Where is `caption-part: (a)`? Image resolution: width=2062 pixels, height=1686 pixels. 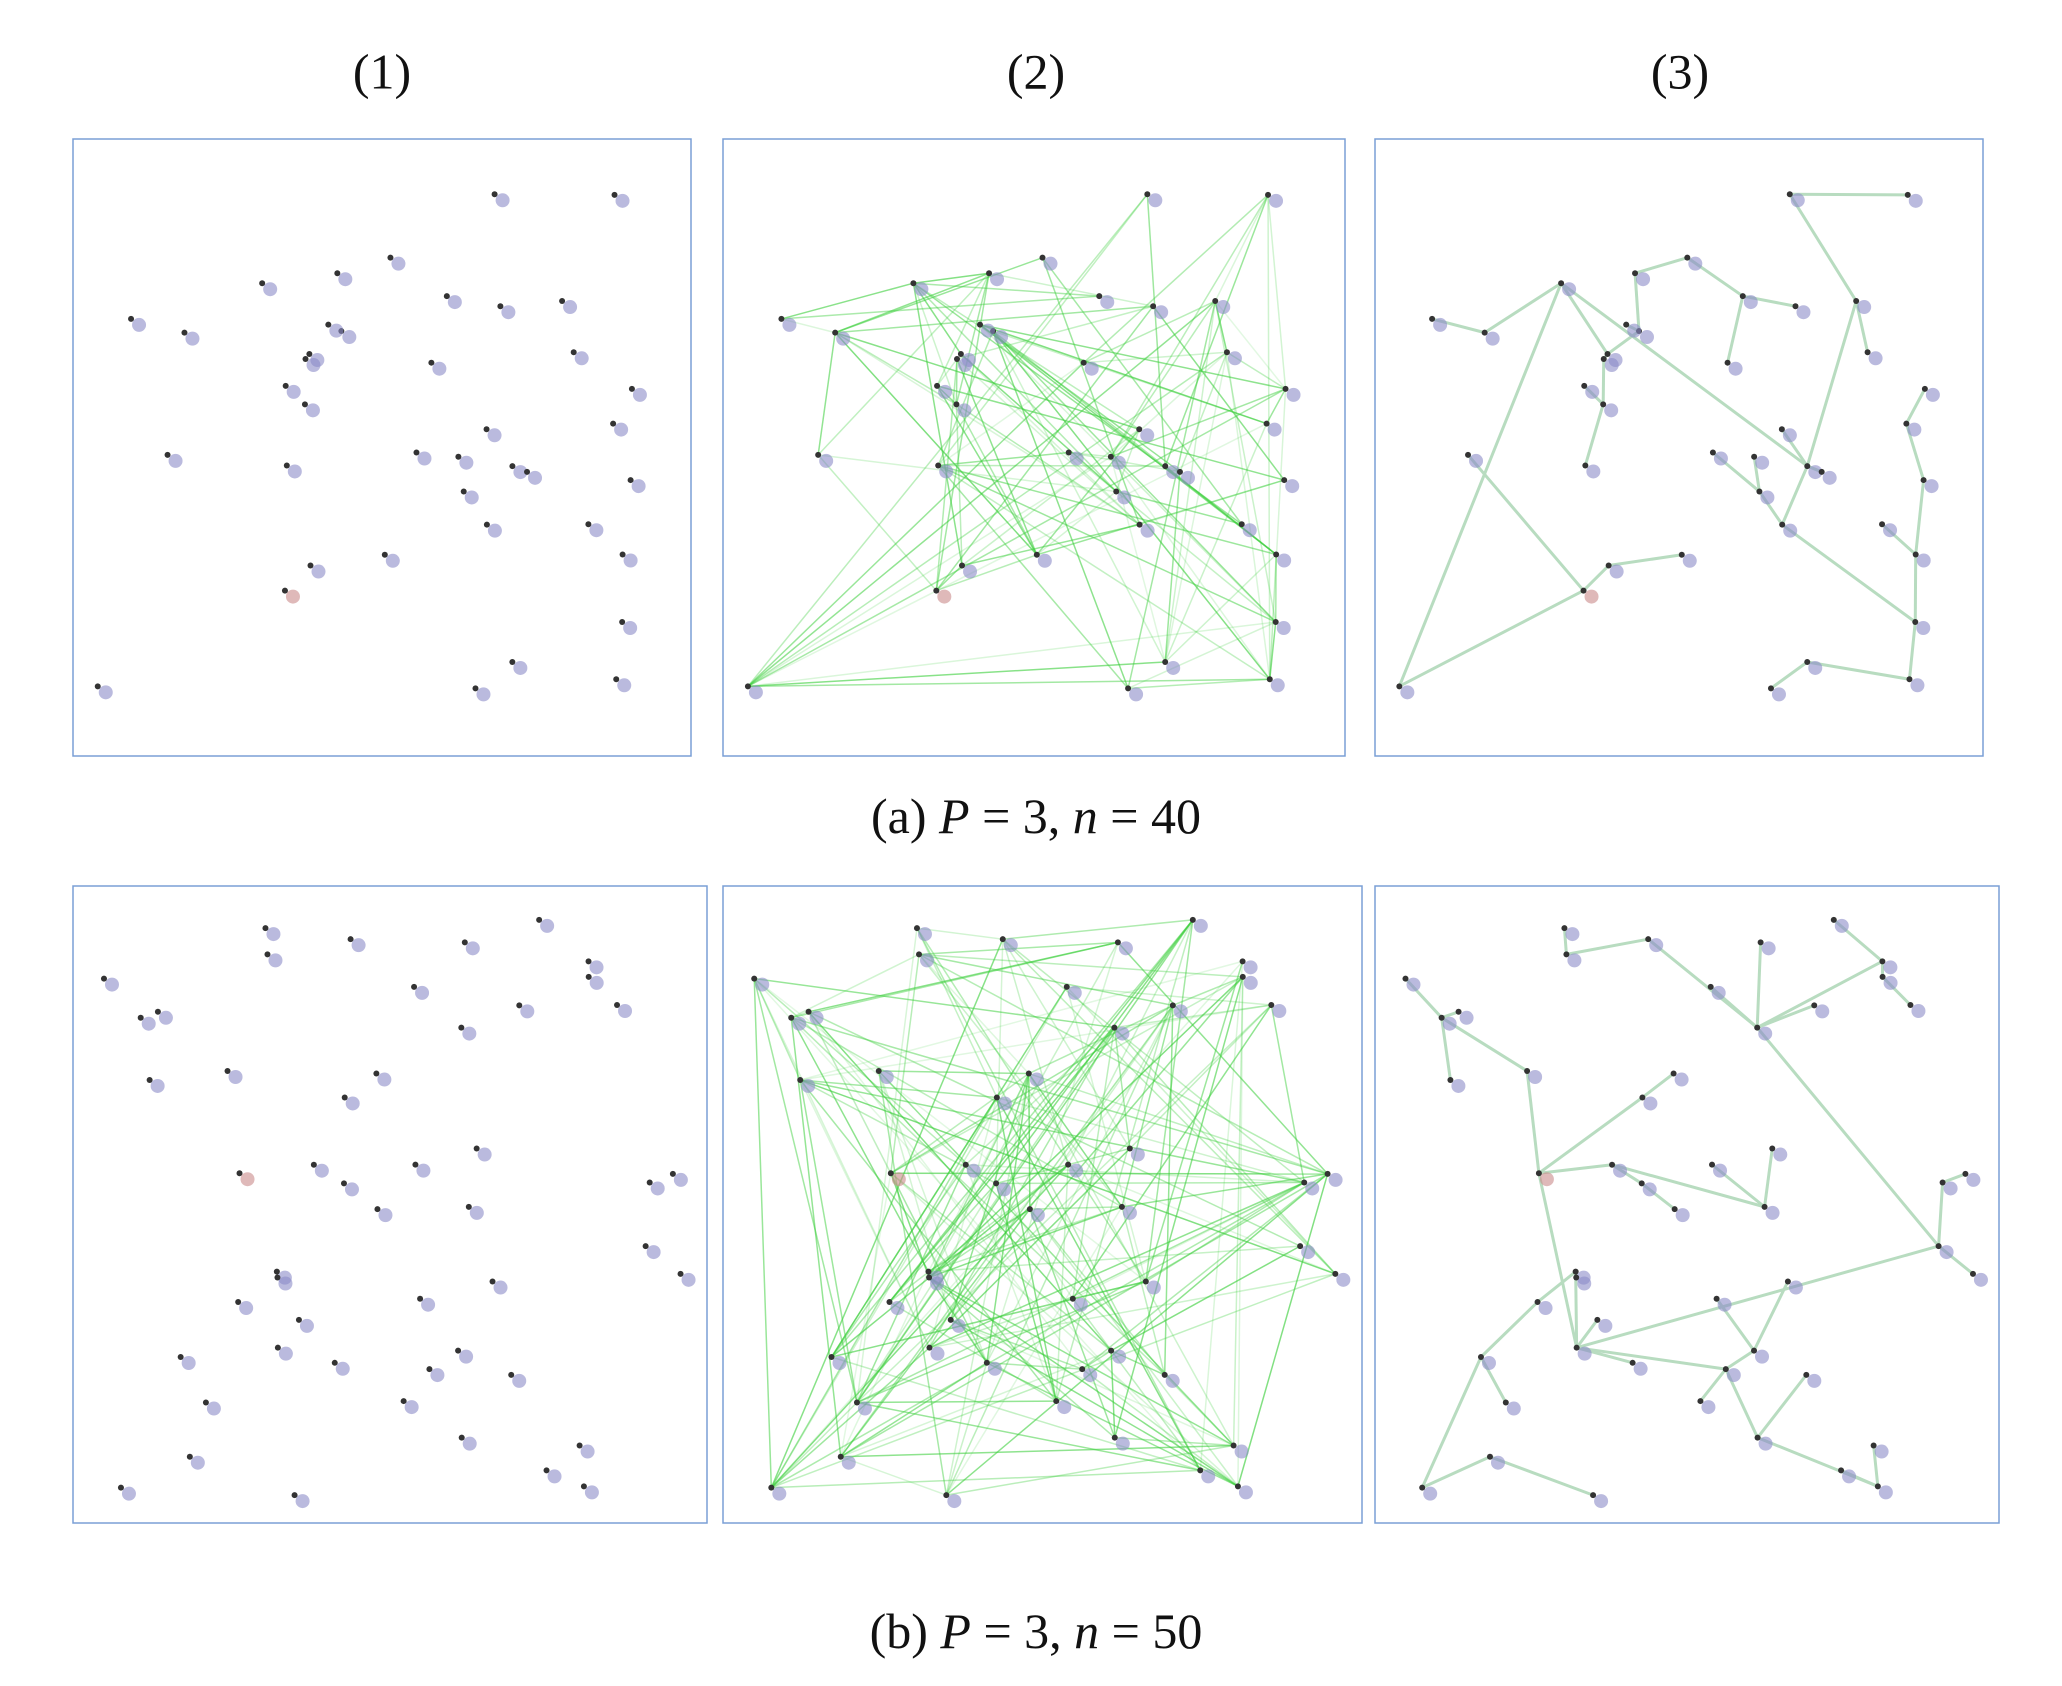
caption-part: (a) is located at coordinates (905, 816).